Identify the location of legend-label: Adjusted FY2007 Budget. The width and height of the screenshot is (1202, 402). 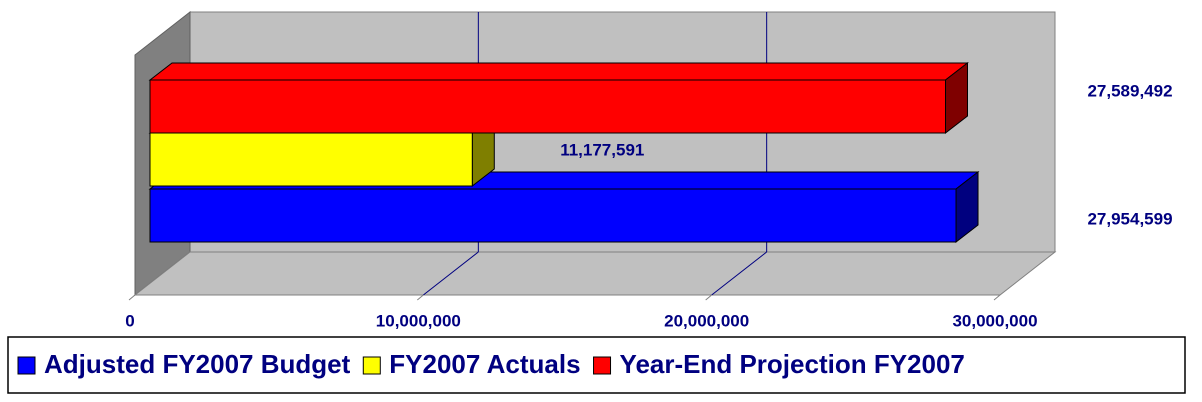
(197, 364).